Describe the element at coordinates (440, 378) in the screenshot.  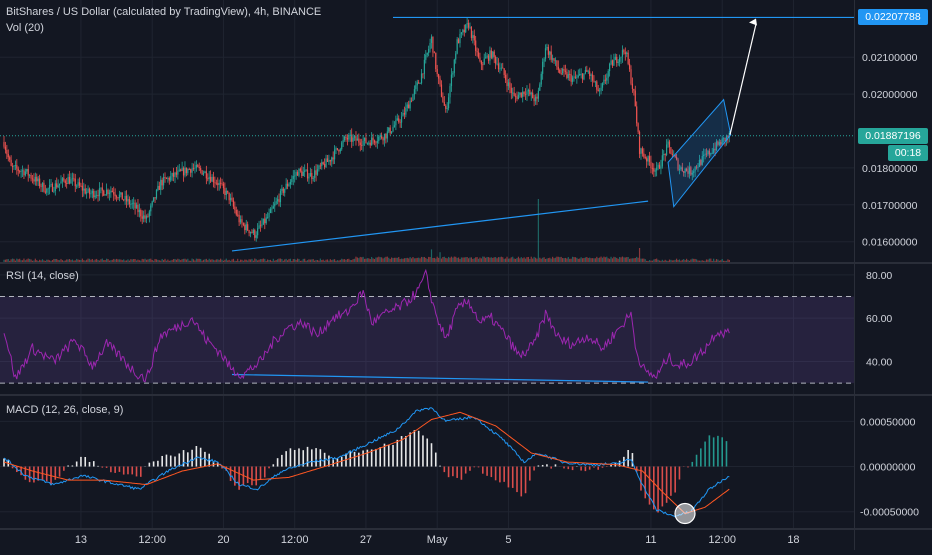
I see `rsi-divergence-line` at that location.